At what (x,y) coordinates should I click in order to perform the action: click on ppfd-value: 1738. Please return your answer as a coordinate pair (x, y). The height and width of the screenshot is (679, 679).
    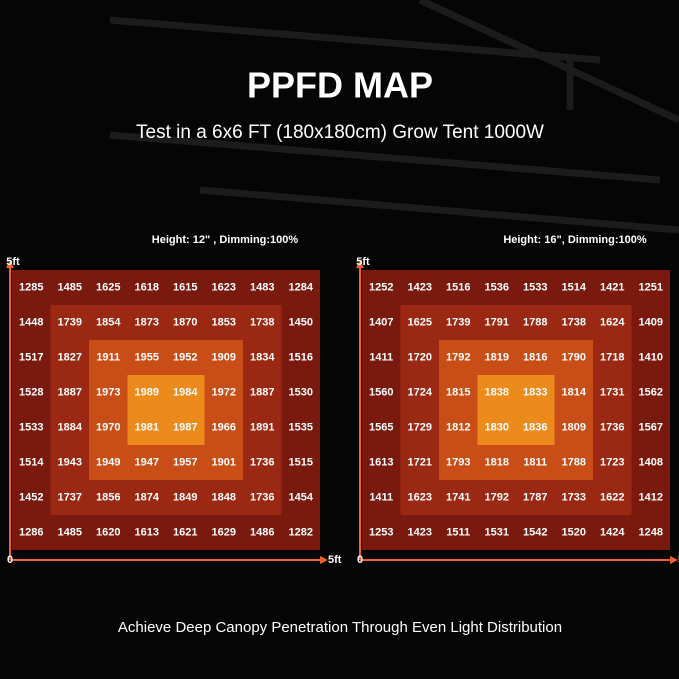
    Looking at the image, I should click on (574, 322).